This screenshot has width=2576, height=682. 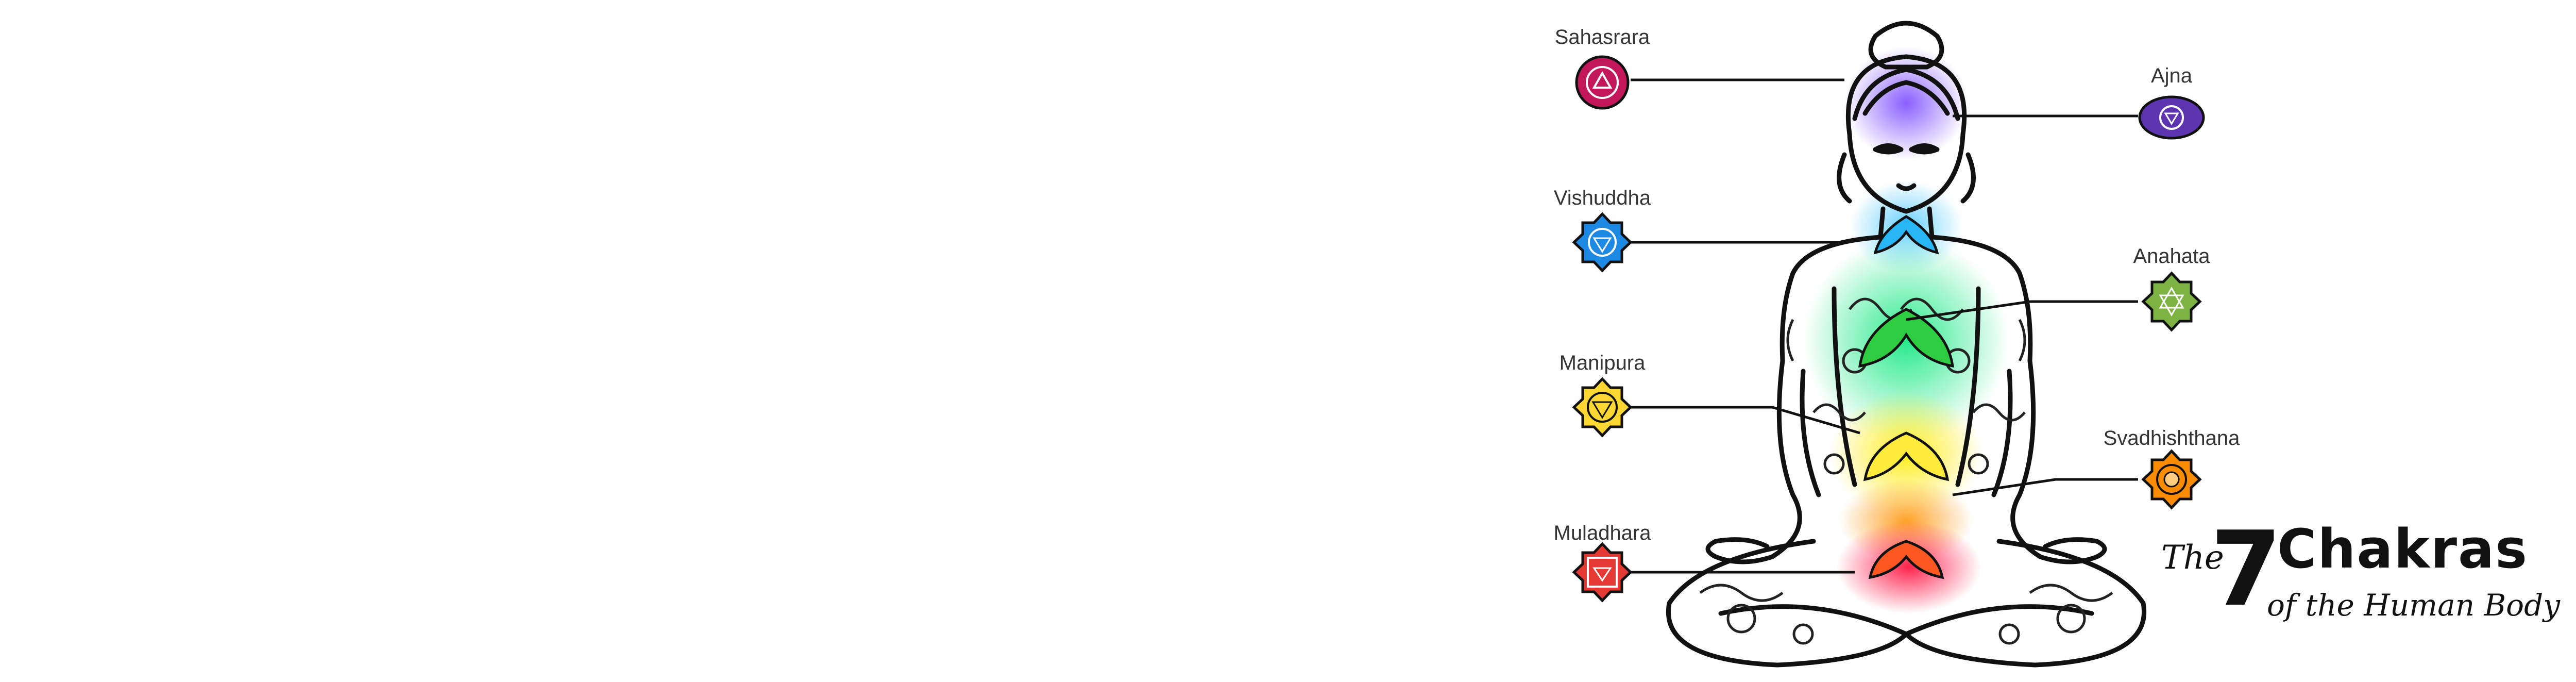 What do you see at coordinates (2403, 549) in the screenshot?
I see `title-word: Chakras` at bounding box center [2403, 549].